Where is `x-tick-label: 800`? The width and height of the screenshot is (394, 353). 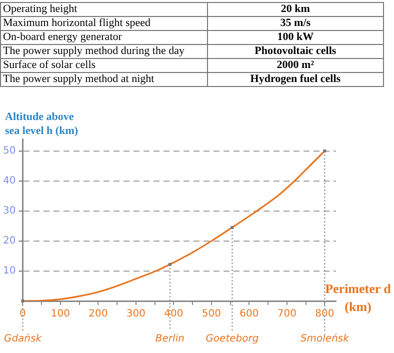
x-tick-label: 800 is located at coordinates (324, 314).